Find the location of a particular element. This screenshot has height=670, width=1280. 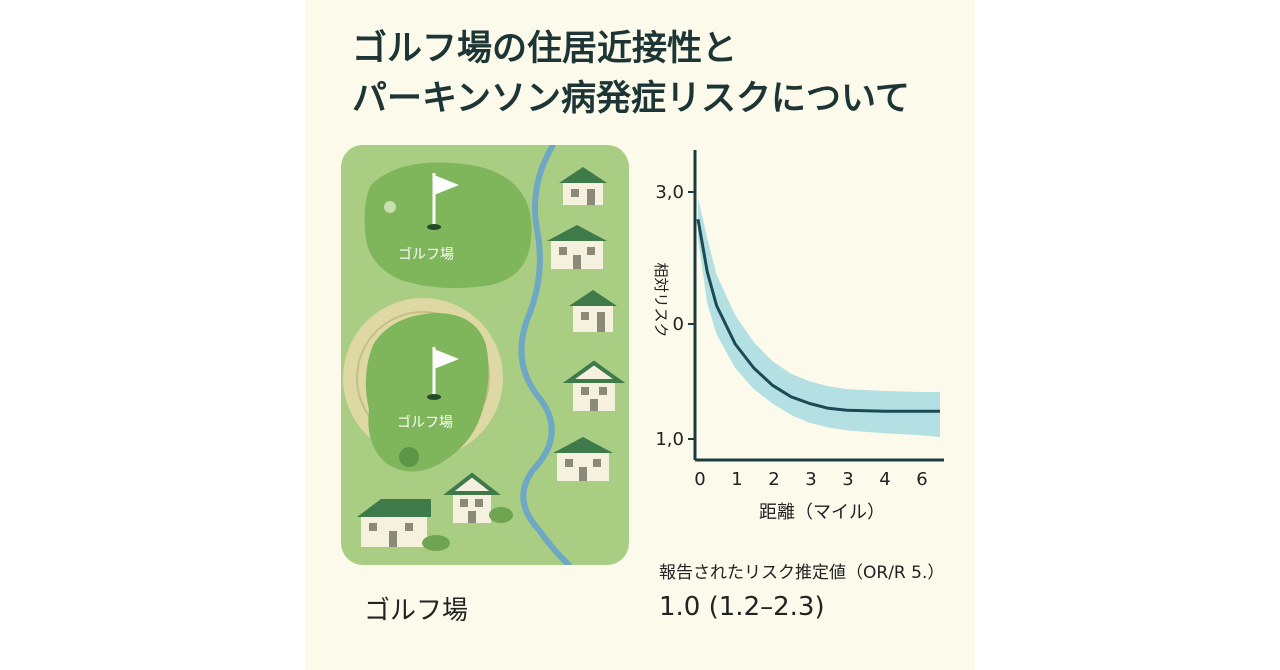

x-tick-label: 2 is located at coordinates (773, 479).